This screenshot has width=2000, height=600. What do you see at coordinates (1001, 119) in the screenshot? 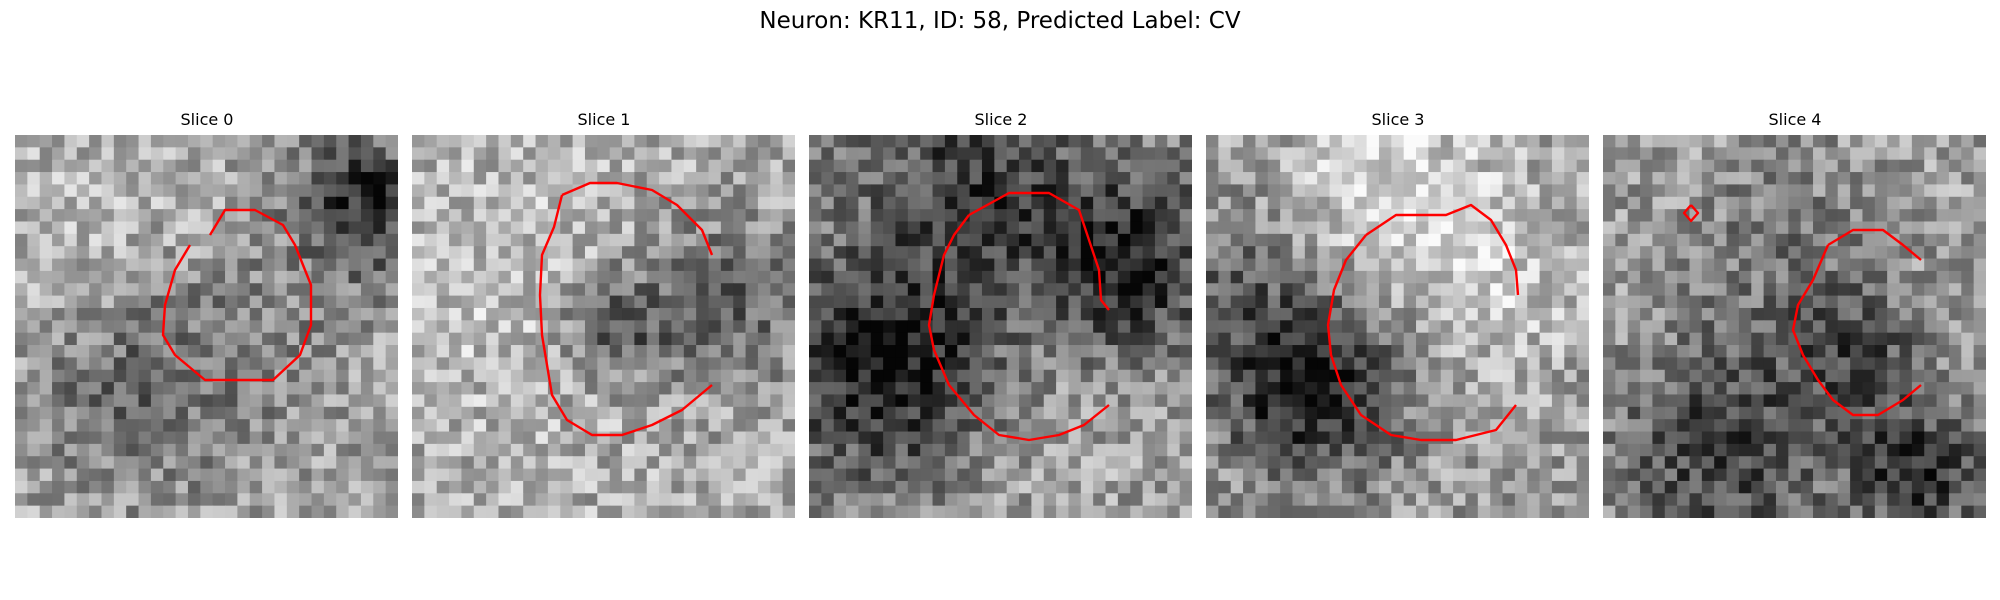
I see `slice-2-title: Slice 2` at bounding box center [1001, 119].